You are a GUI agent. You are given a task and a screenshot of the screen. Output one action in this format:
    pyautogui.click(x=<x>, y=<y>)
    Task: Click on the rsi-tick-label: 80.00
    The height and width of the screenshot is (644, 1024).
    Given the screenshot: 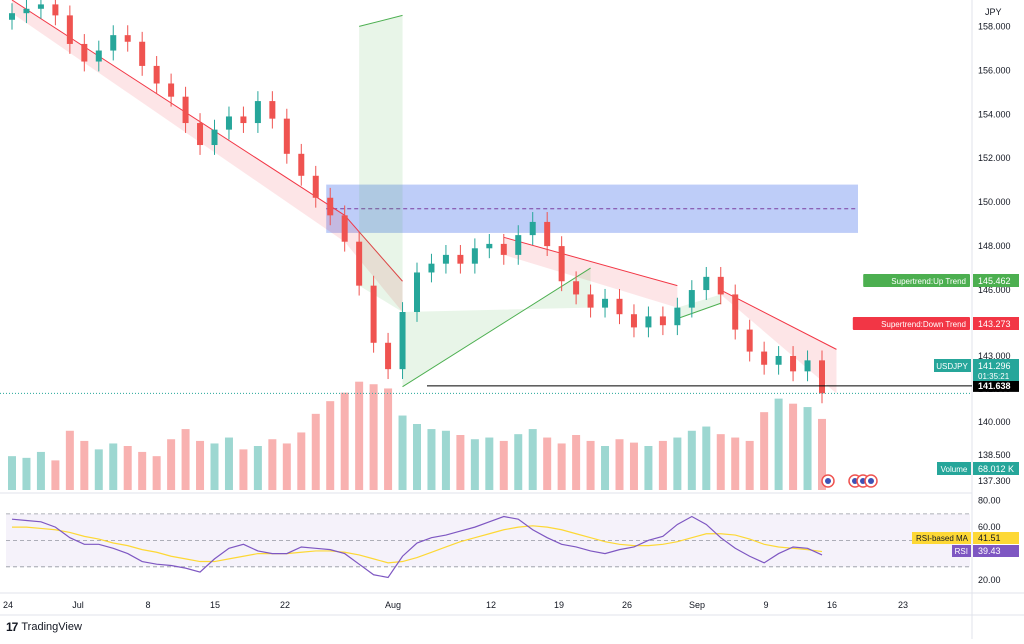 What is the action you would take?
    pyautogui.click(x=989, y=501)
    